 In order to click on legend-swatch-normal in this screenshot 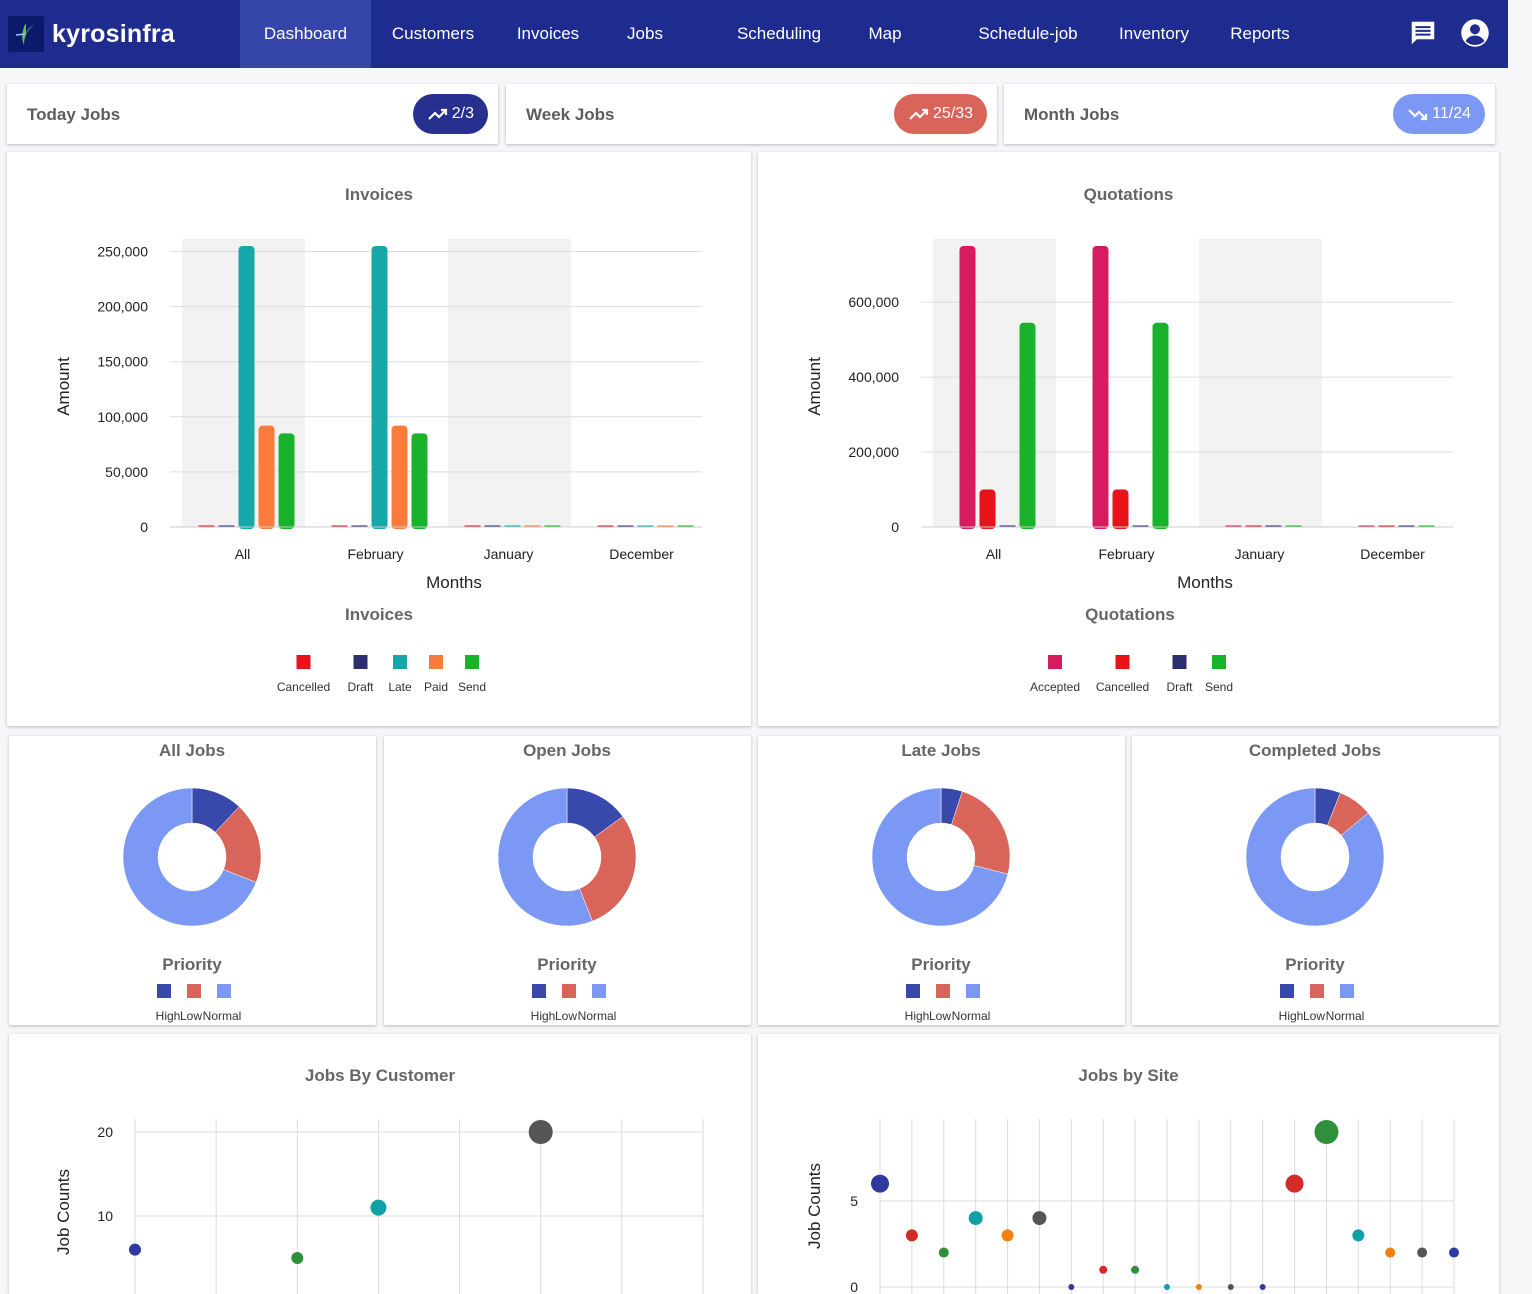, I will do `click(973, 991)`.